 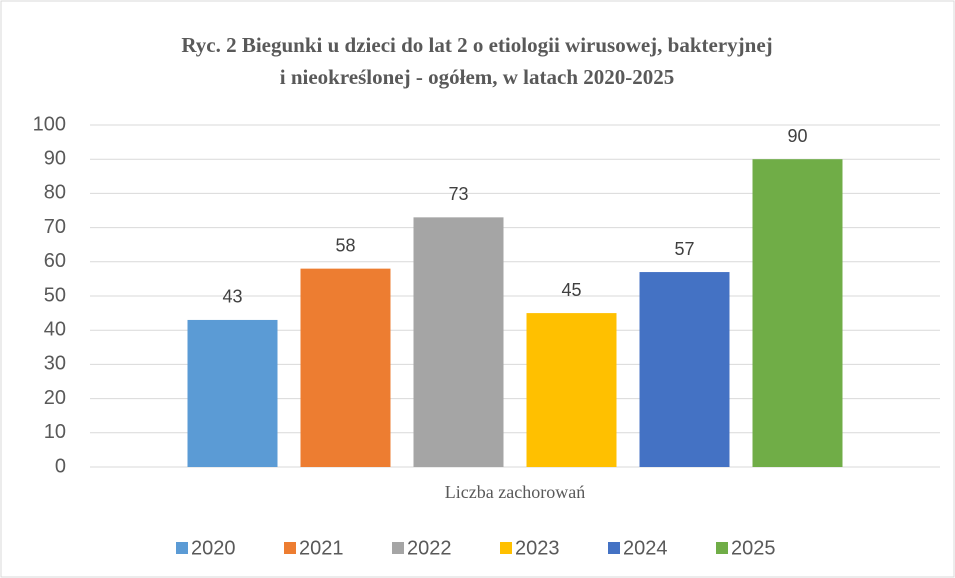 What do you see at coordinates (55, 193) in the screenshot?
I see `y-tick-label: 80` at bounding box center [55, 193].